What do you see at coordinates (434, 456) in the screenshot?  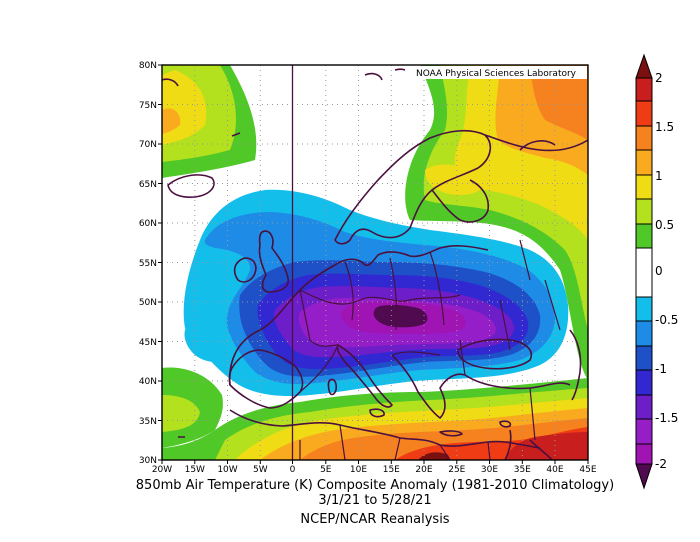 I see `anomaly-region-pos-2-south` at bounding box center [434, 456].